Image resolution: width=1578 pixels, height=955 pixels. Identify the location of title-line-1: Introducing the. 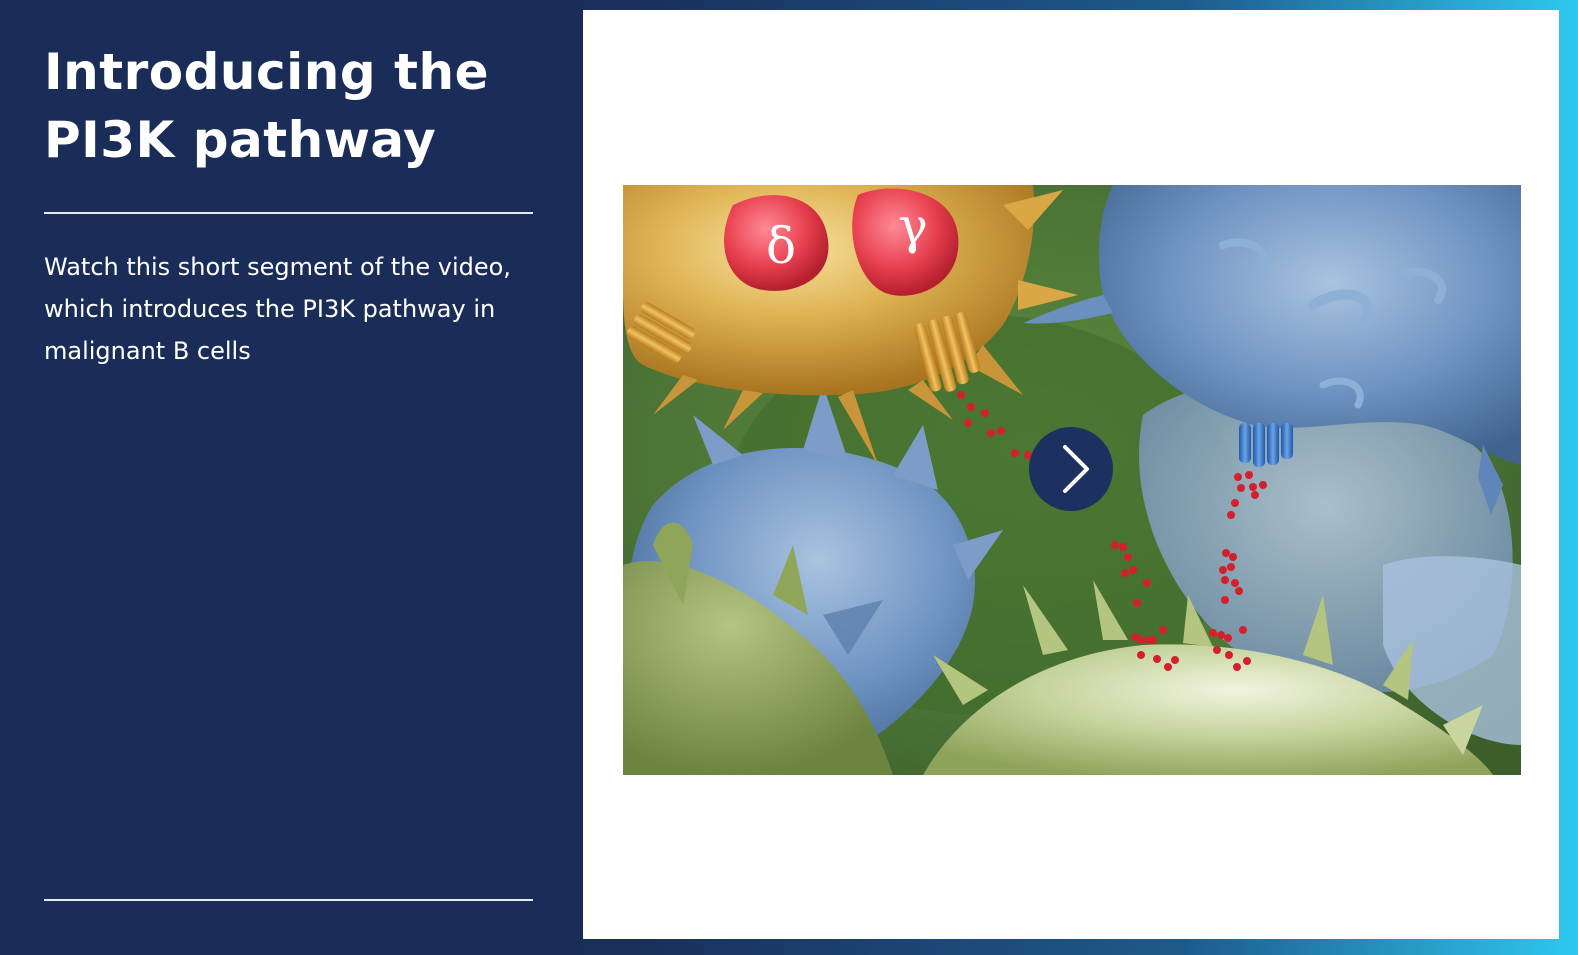
(266, 72).